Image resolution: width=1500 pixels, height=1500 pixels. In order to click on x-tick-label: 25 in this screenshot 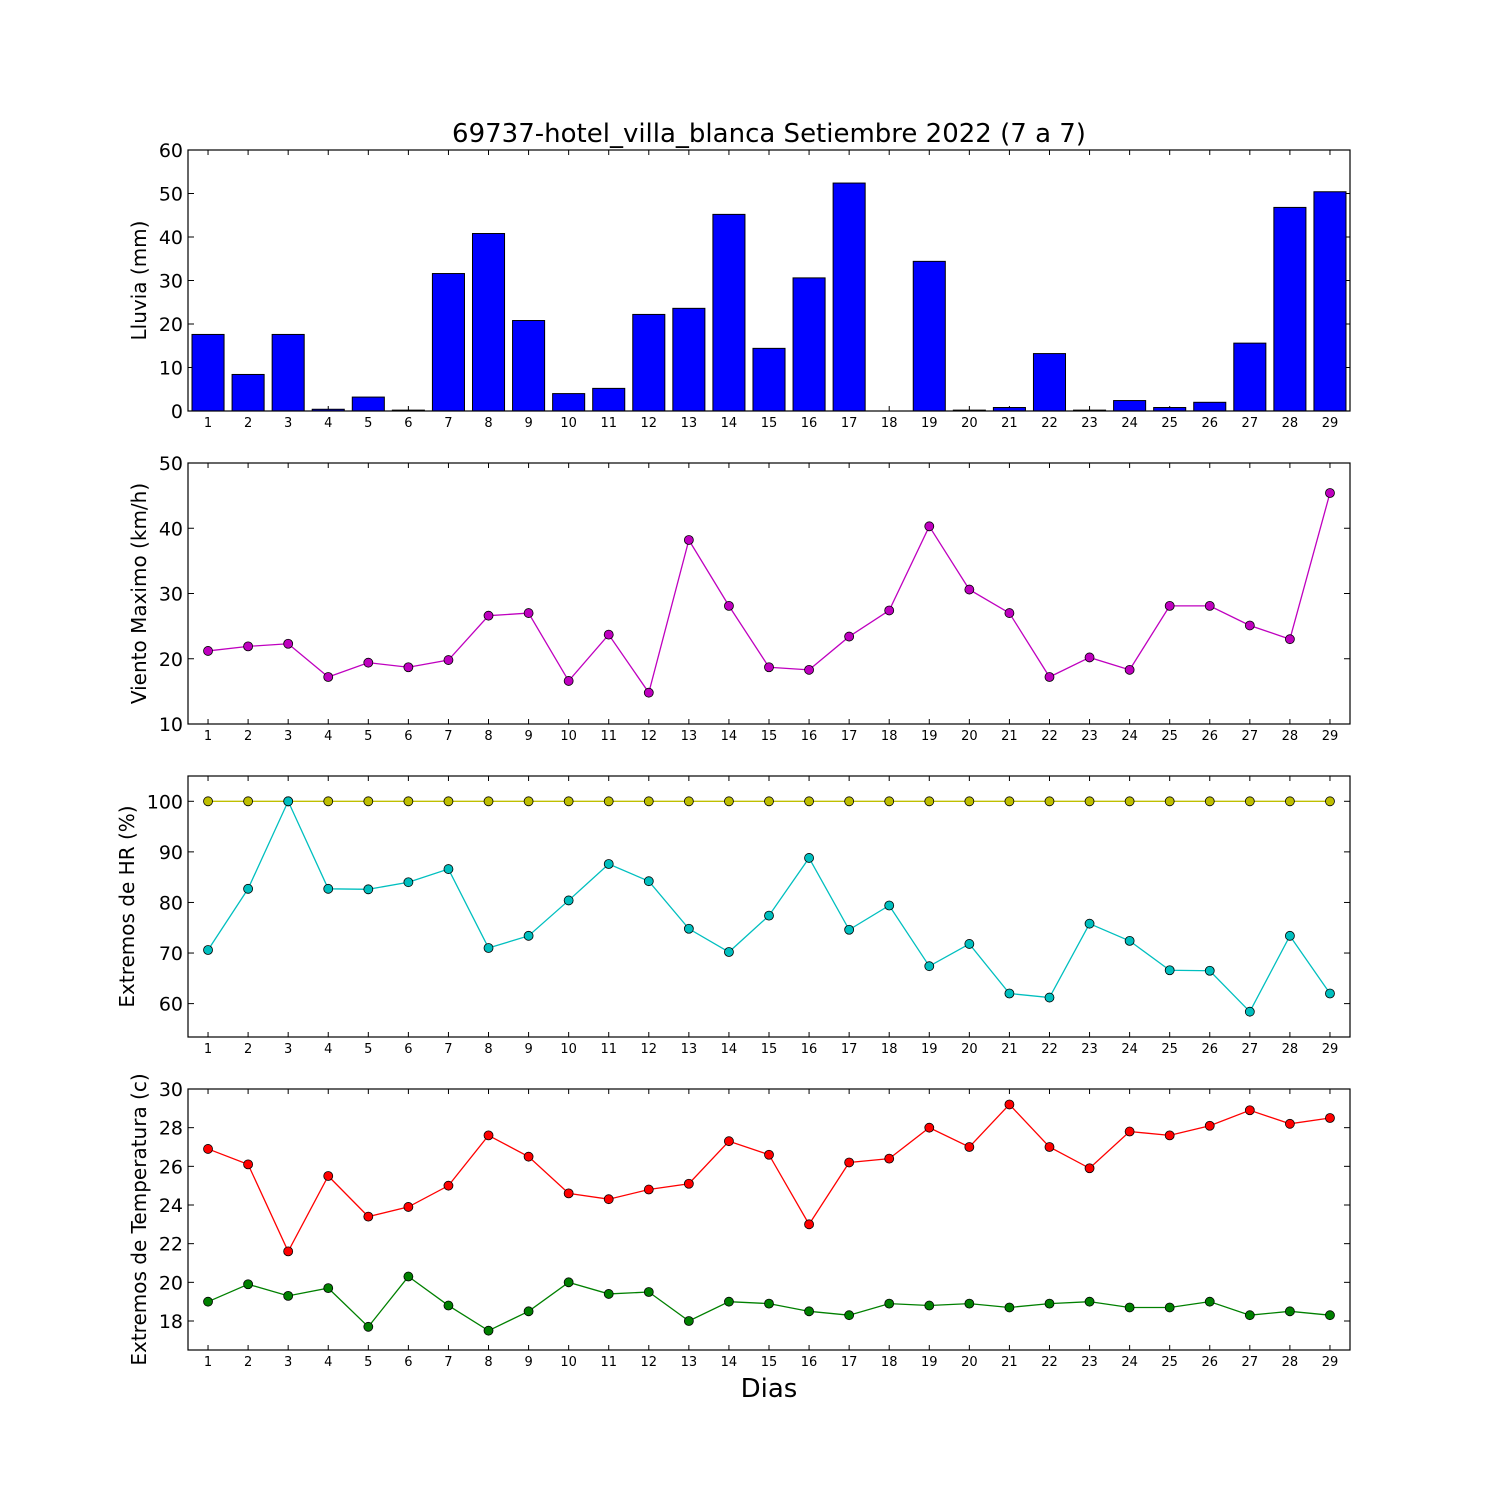, I will do `click(1169, 1362)`.